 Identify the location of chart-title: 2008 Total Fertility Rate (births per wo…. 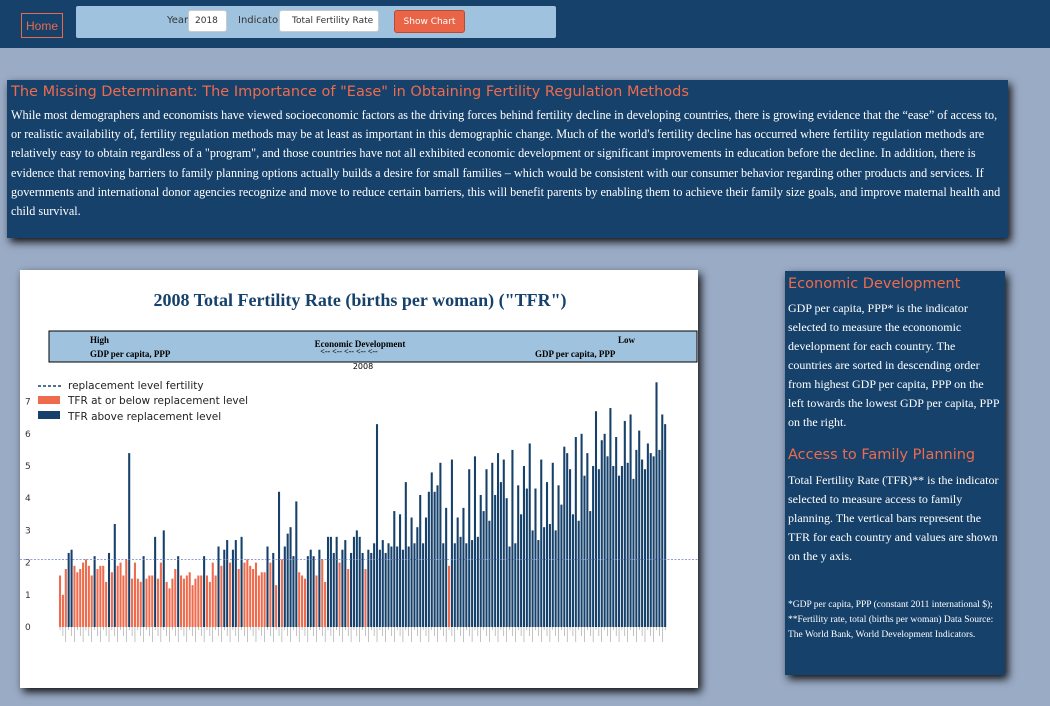
(359, 300).